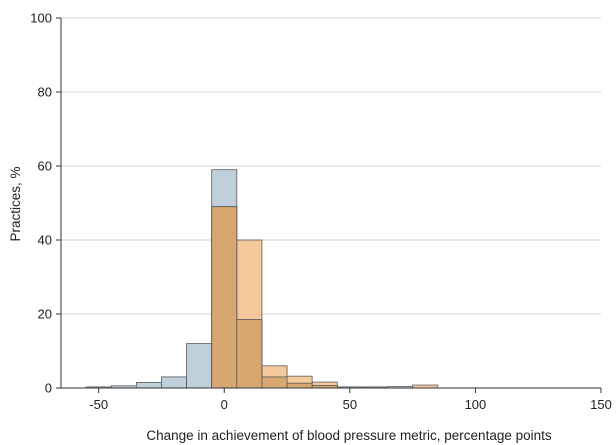 The image size is (616, 445). What do you see at coordinates (45, 92) in the screenshot?
I see `y-tick-label-4: 80` at bounding box center [45, 92].